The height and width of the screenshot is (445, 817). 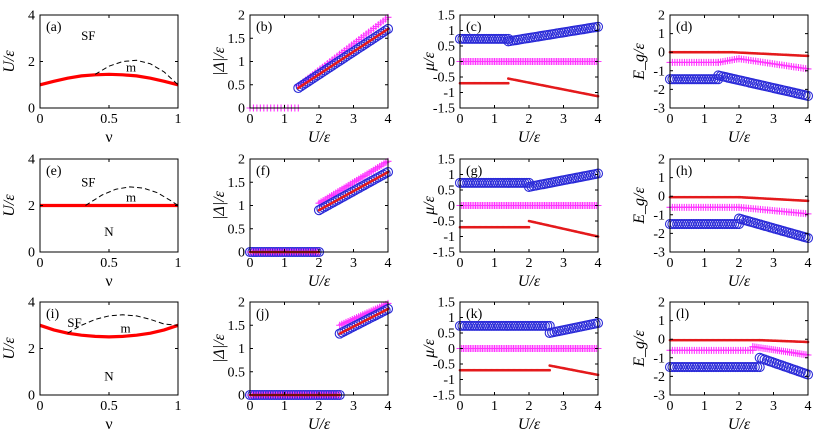 What do you see at coordinates (302, 364) in the screenshot?
I see `chart-panel: 0 1 2 3 4 0 0.5 1 1.5 2 (j) U/ε |Δ|/ε` at bounding box center [302, 364].